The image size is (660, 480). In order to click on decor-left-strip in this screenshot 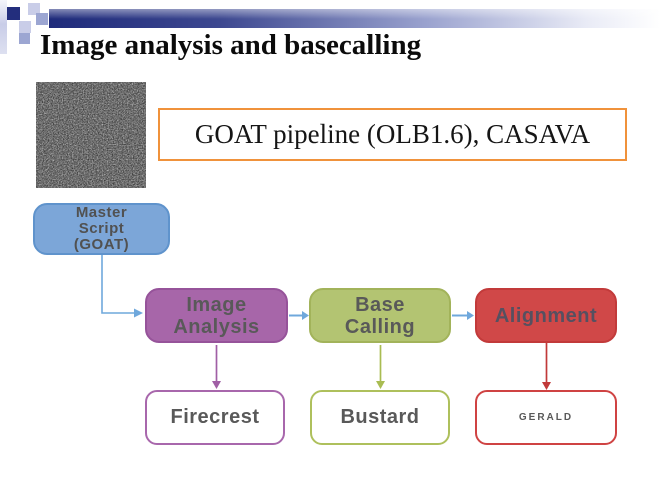, I will do `click(3, 27)`.